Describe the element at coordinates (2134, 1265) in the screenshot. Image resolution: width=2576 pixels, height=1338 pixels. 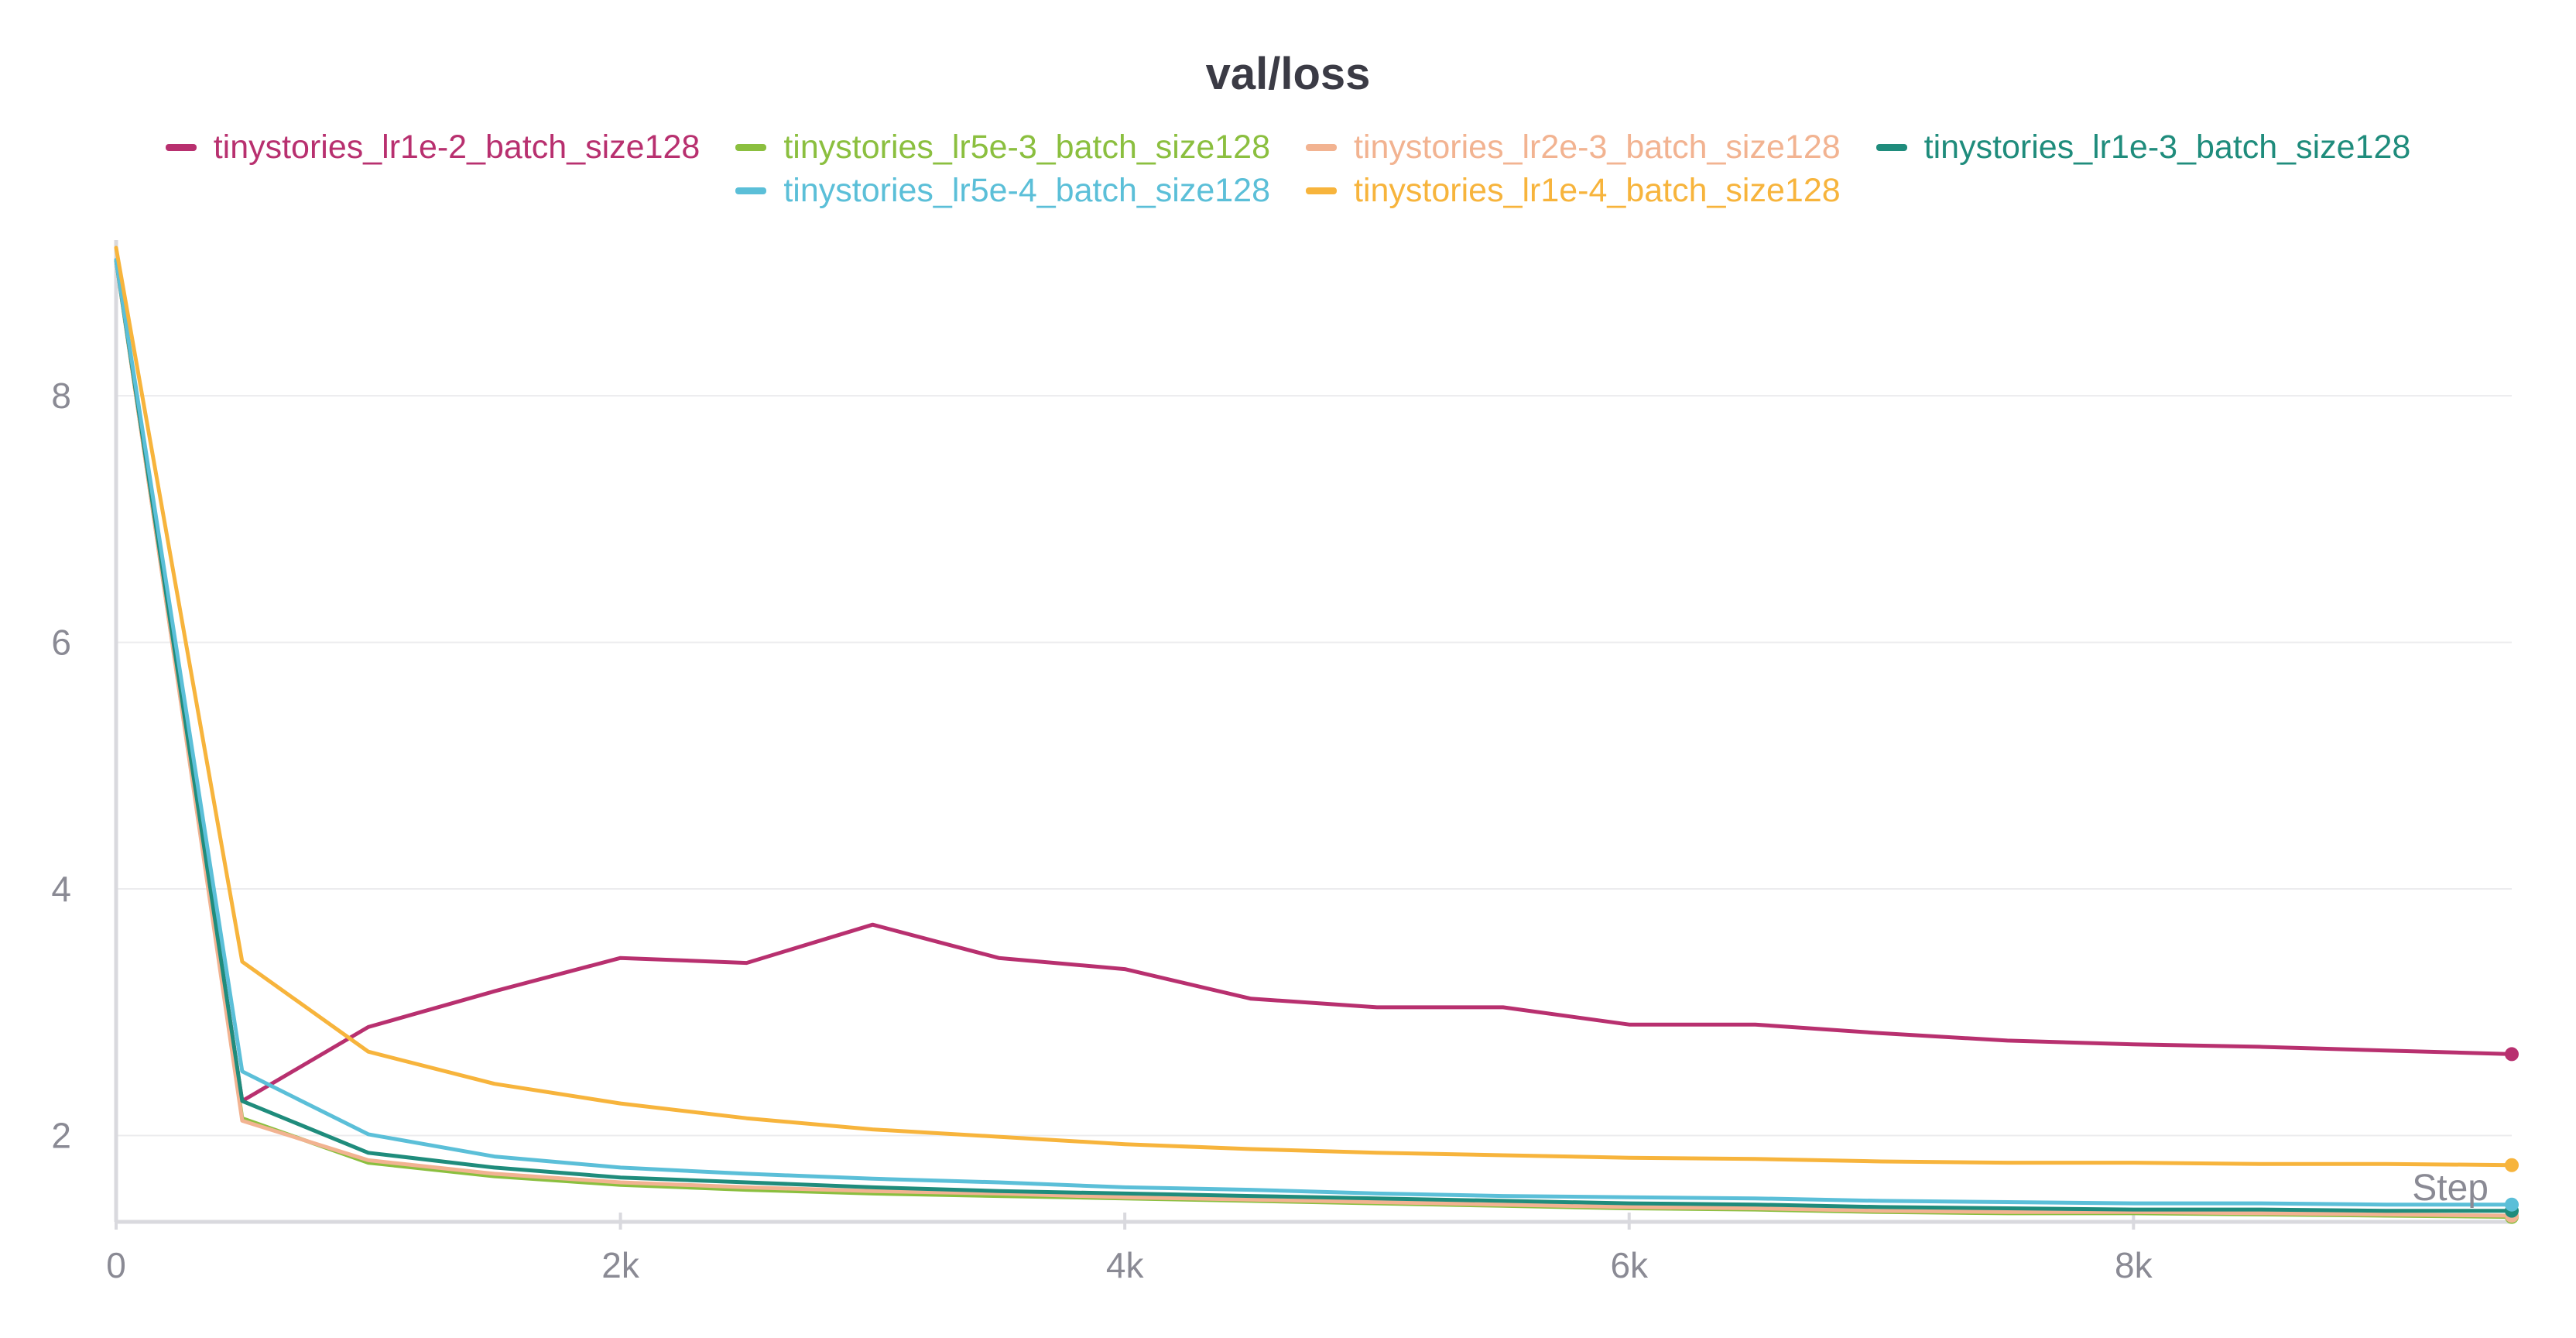
I see `x-tick-label: 8k` at that location.